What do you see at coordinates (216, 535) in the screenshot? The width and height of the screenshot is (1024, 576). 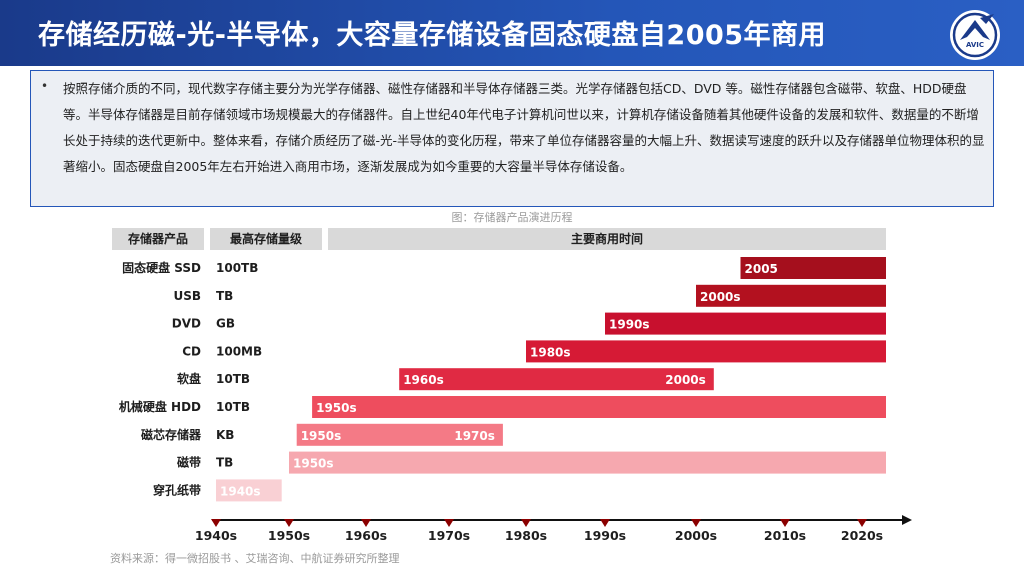 I see `x-tick-label: 1940s` at bounding box center [216, 535].